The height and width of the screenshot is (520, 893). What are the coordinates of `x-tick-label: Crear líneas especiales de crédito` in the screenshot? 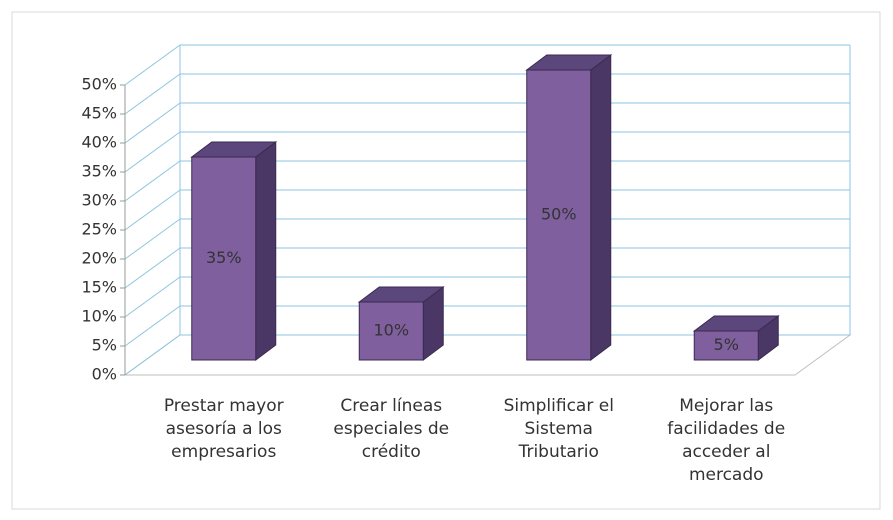 It's located at (391, 429).